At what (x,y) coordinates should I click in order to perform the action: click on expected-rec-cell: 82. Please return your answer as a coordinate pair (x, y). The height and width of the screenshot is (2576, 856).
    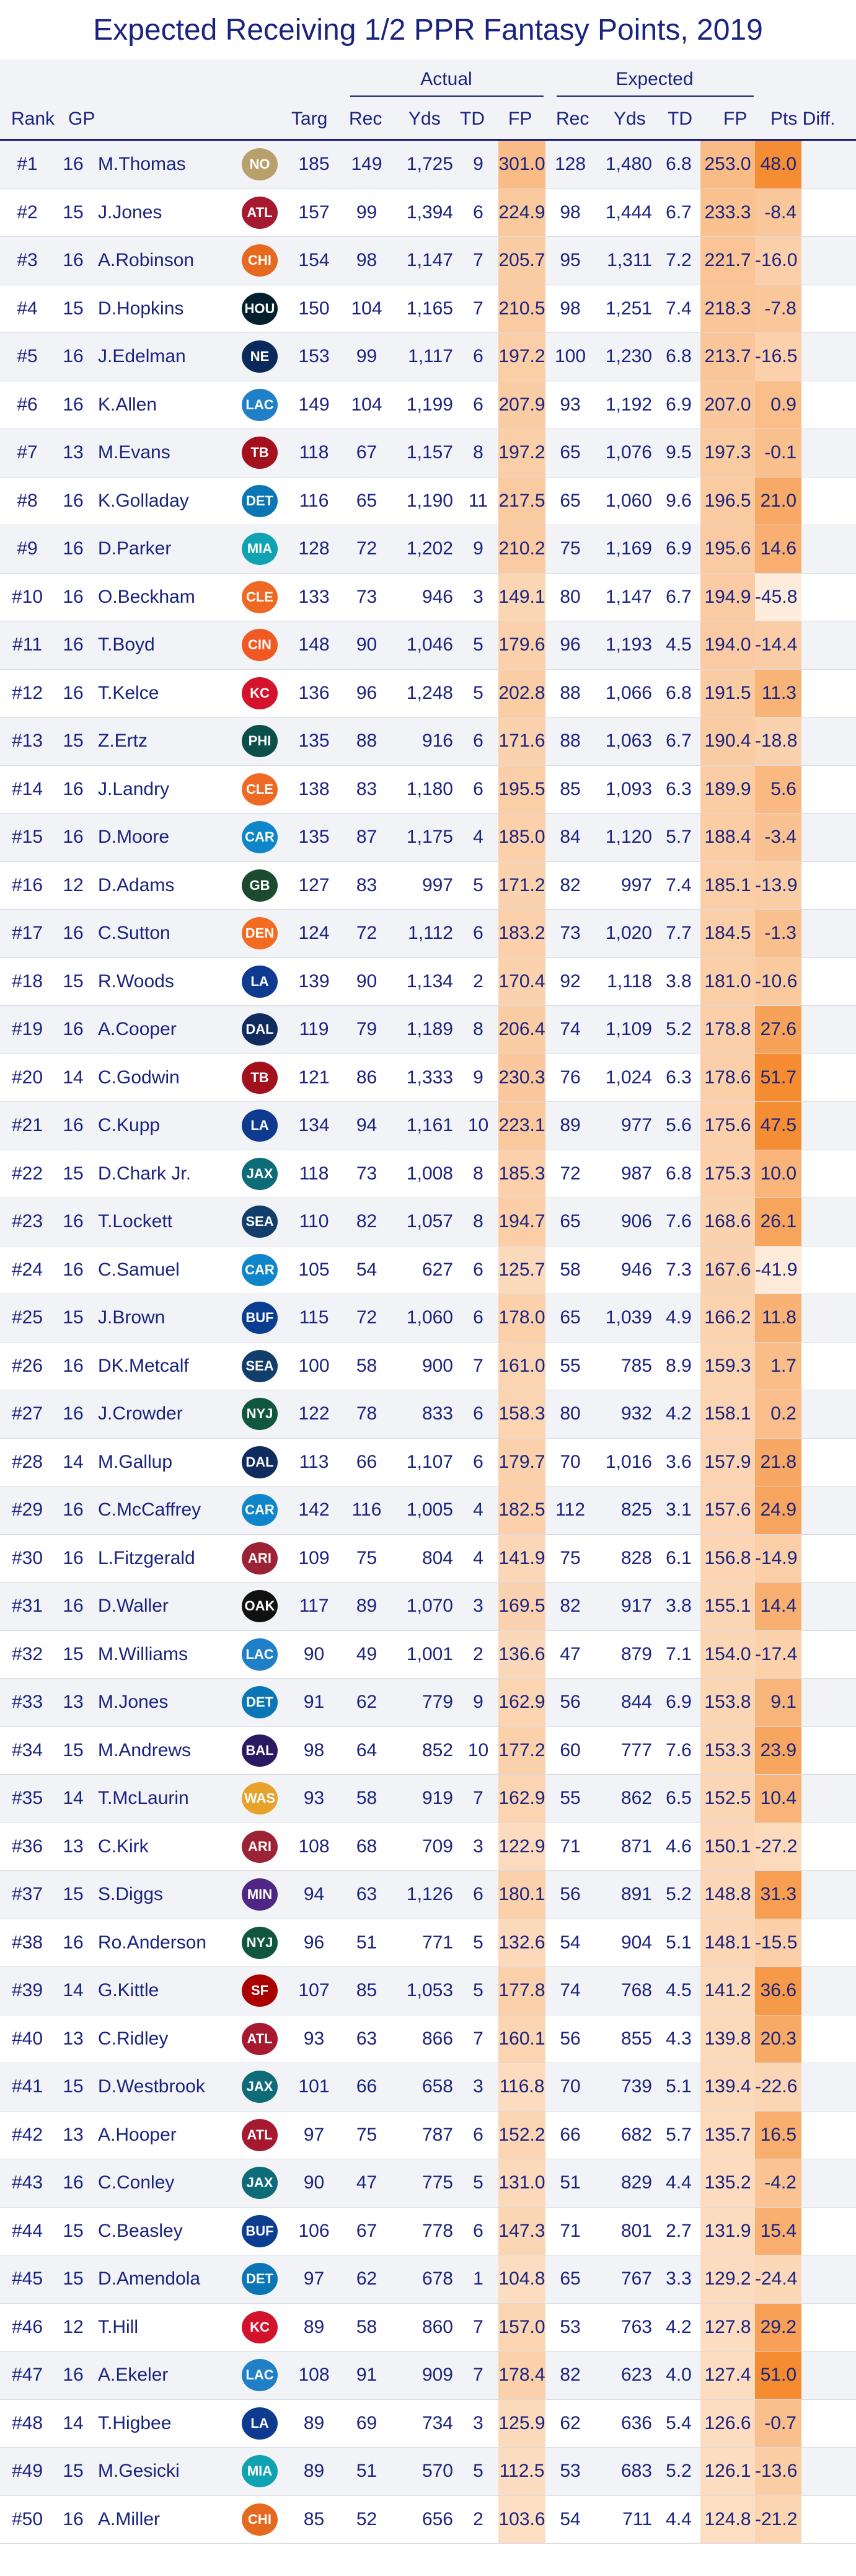
    Looking at the image, I should click on (570, 1606).